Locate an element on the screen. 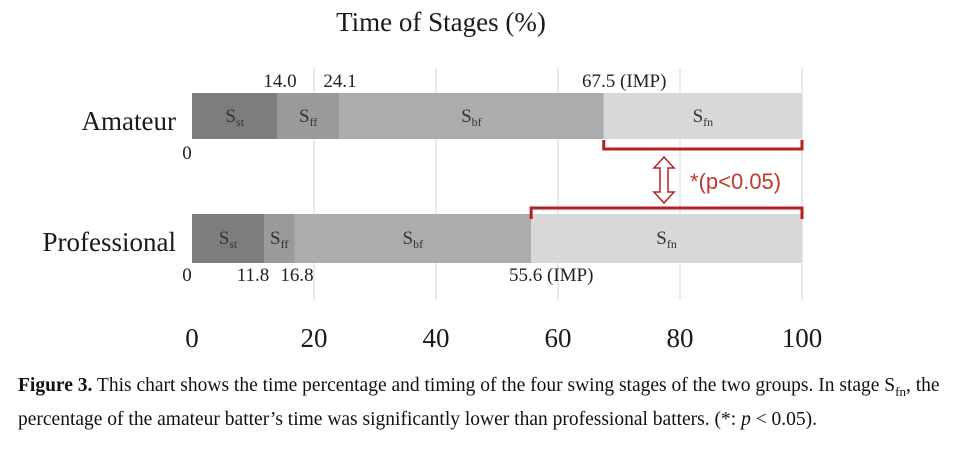 The image size is (957, 466). boundary-label-amateur-0: 14.0 is located at coordinates (279, 81).